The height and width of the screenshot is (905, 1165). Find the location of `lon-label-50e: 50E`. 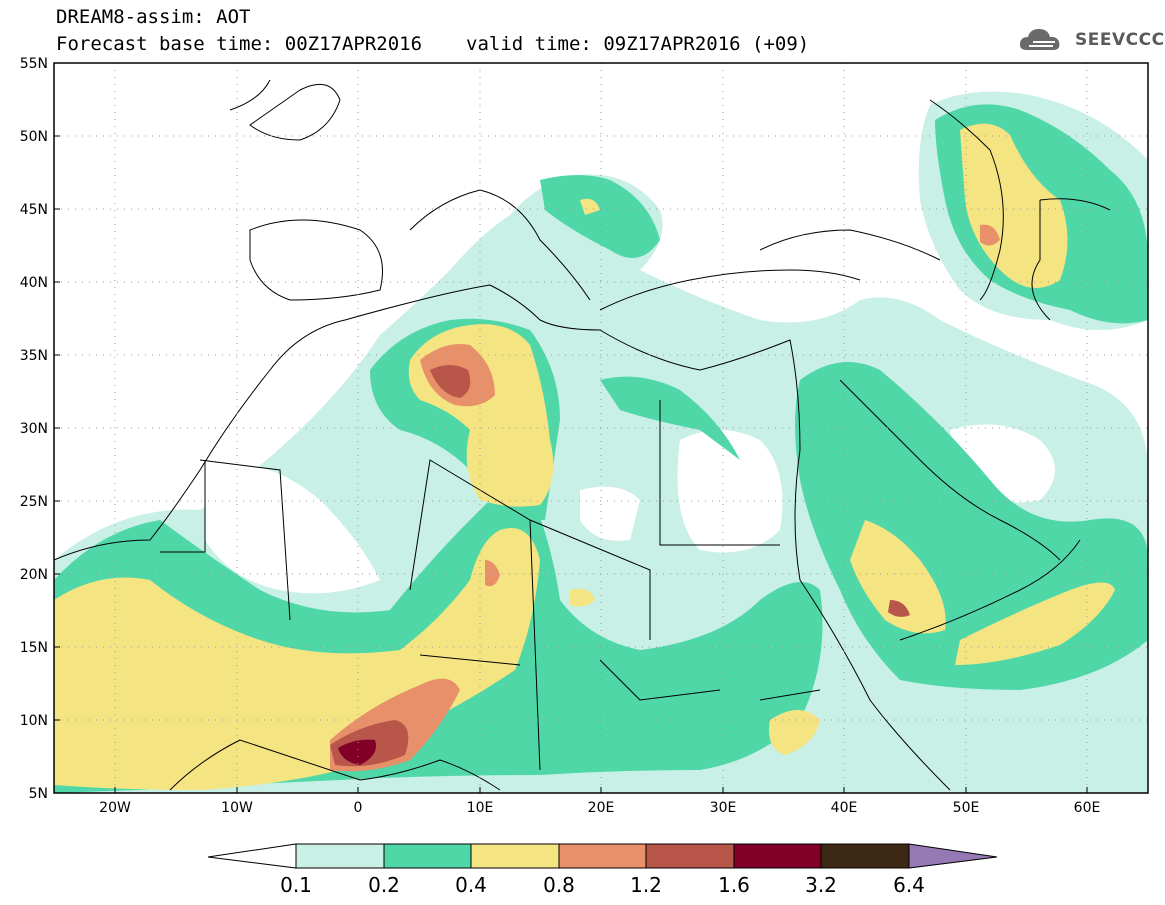

lon-label-50e: 50E is located at coordinates (966, 808).